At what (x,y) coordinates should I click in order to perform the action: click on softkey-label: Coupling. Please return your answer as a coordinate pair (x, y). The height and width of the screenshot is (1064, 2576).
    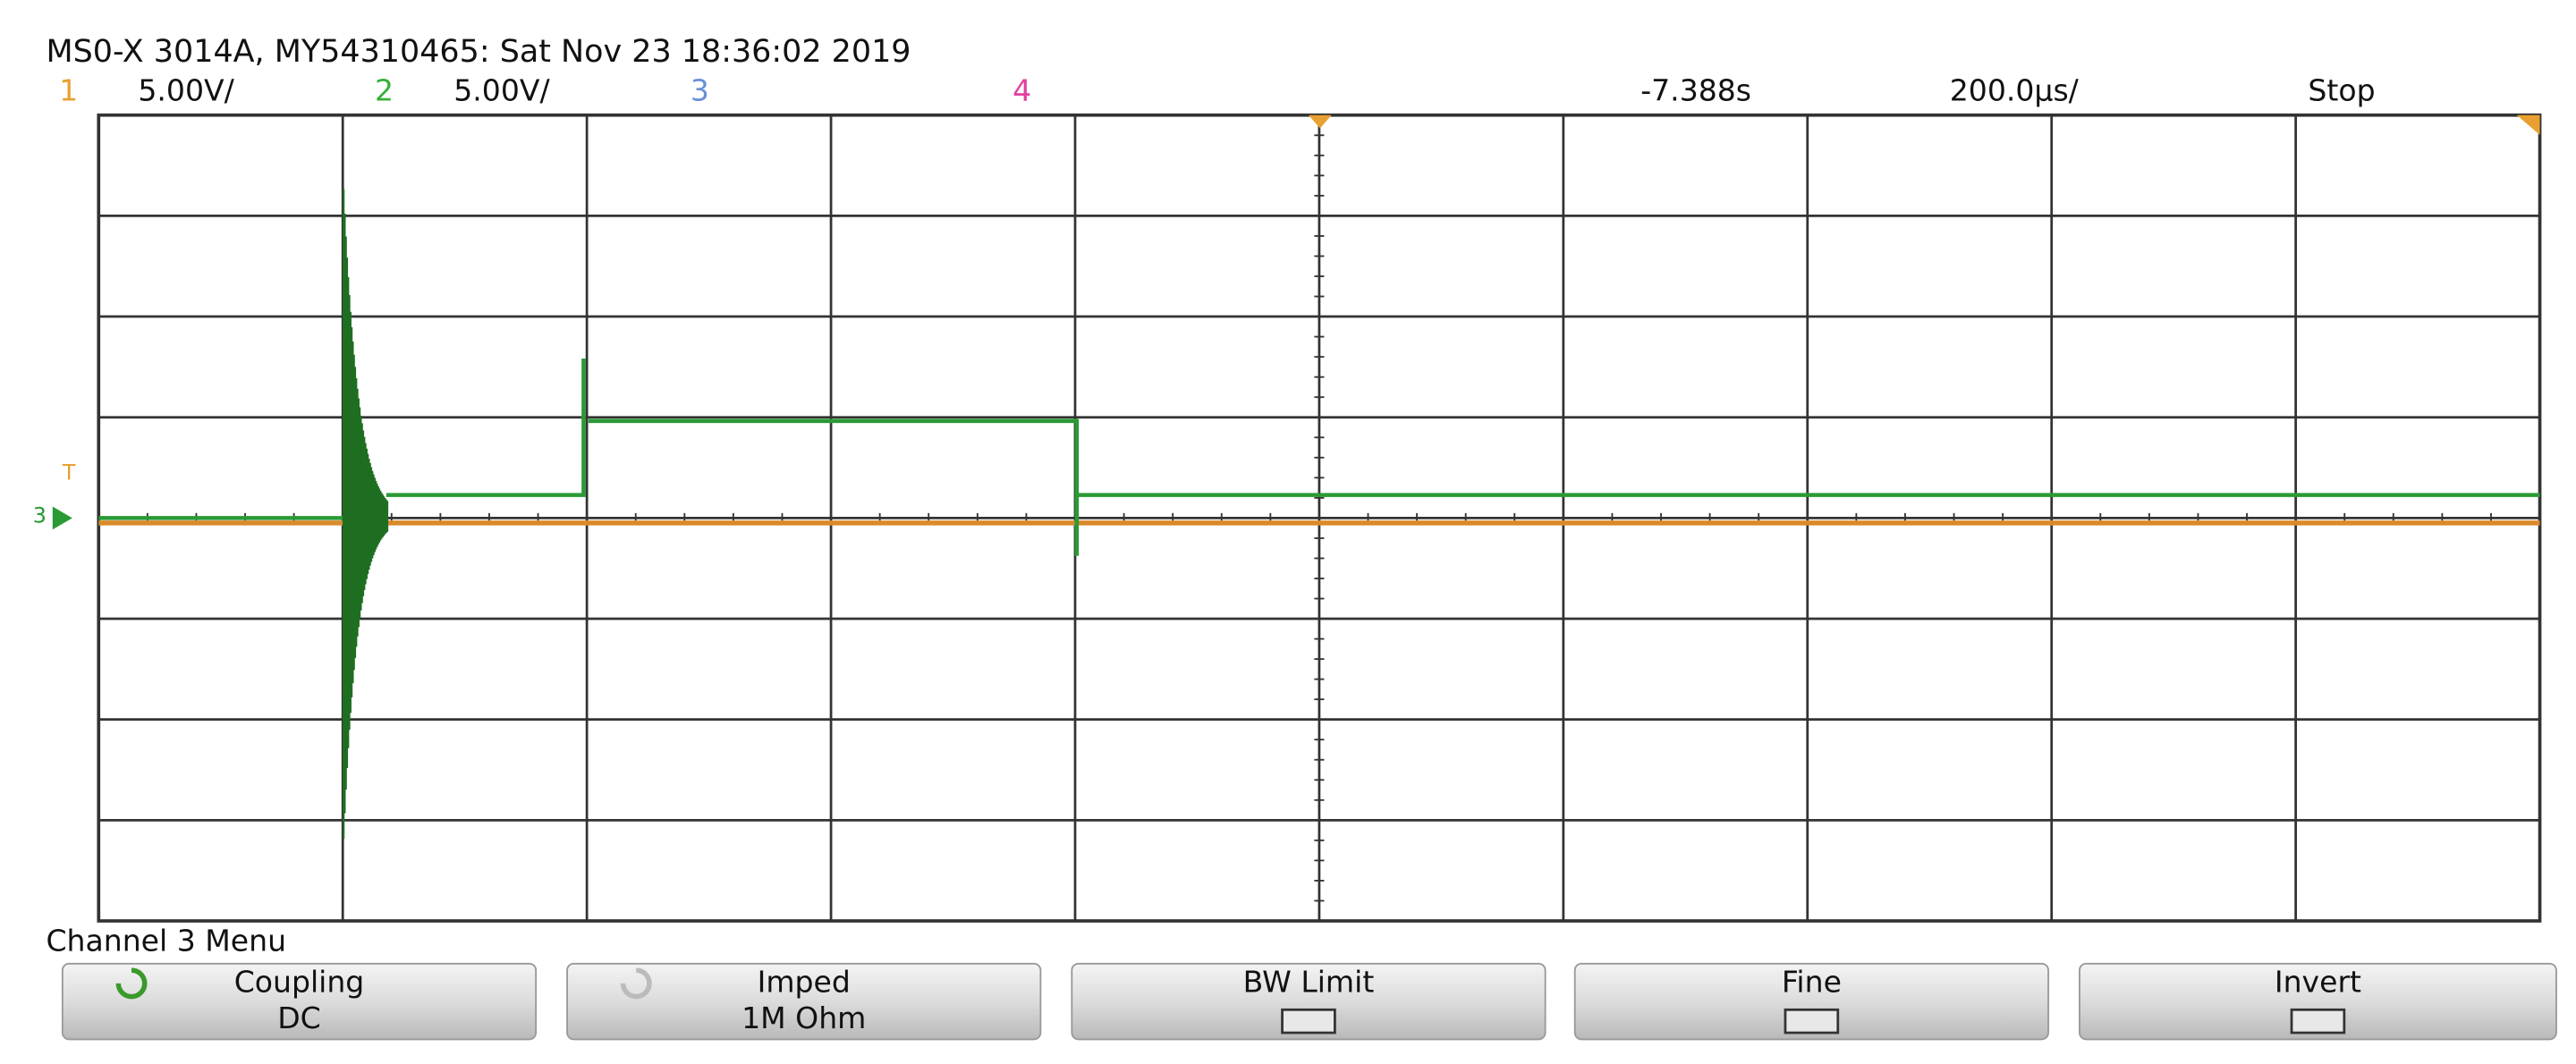
    Looking at the image, I should click on (299, 982).